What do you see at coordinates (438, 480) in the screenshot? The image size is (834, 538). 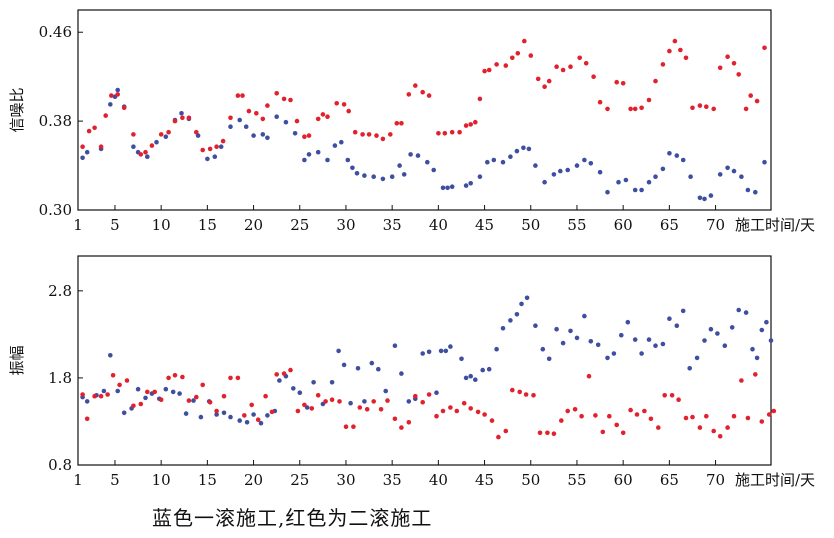 I see `x-tick-label: 40` at bounding box center [438, 480].